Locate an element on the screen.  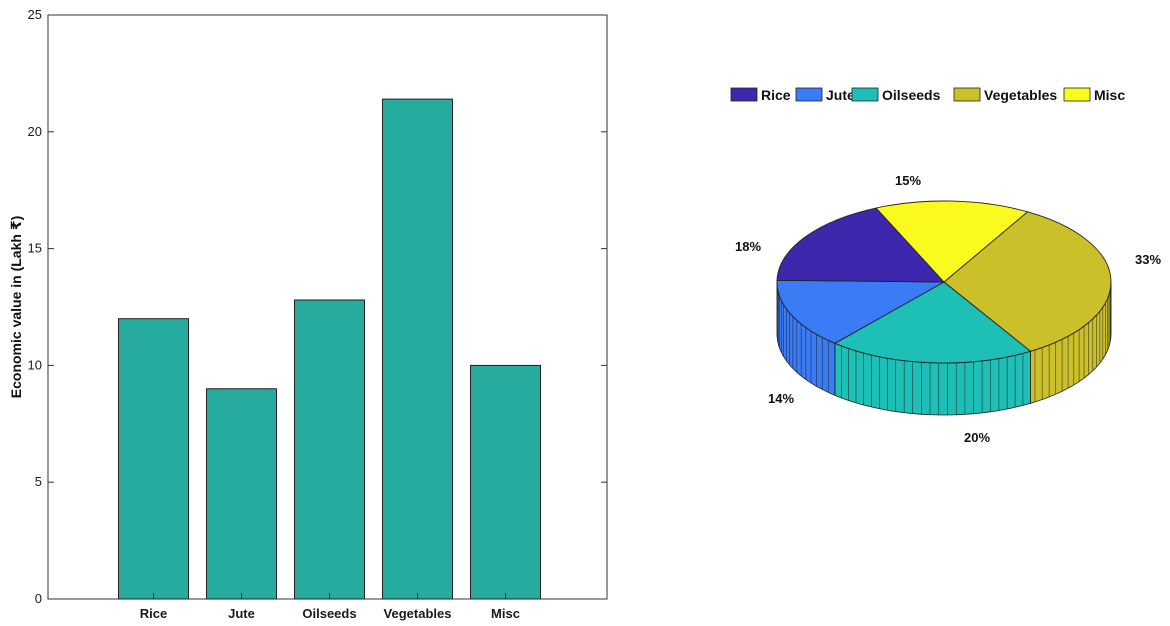
legend-label-rice: Rice is located at coordinates (776, 95).